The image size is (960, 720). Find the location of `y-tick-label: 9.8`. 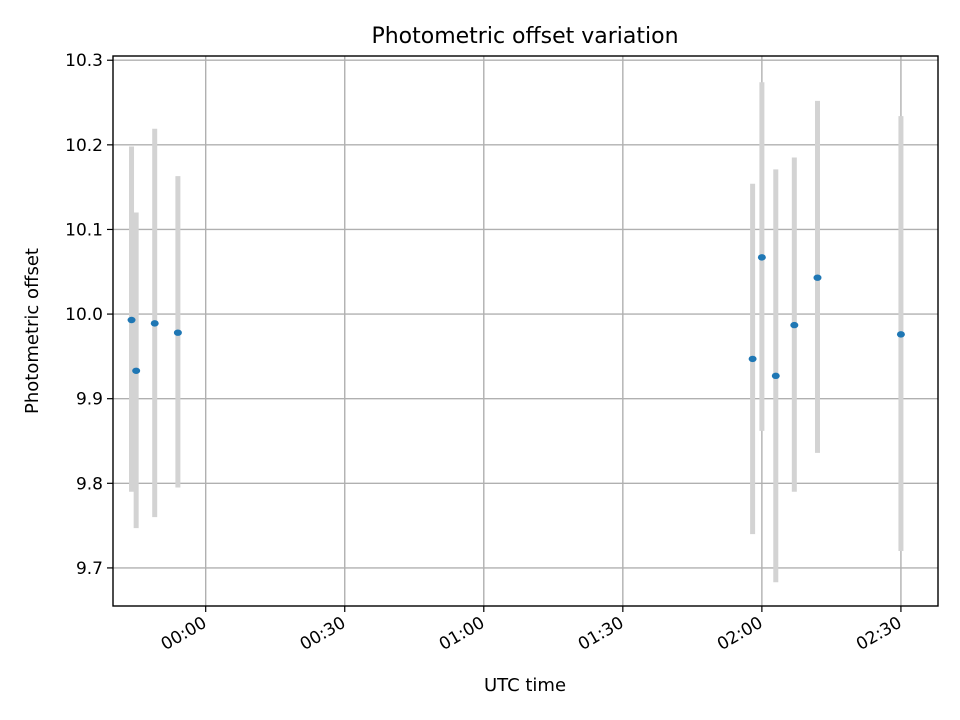

y-tick-label: 9.8 is located at coordinates (89, 484).